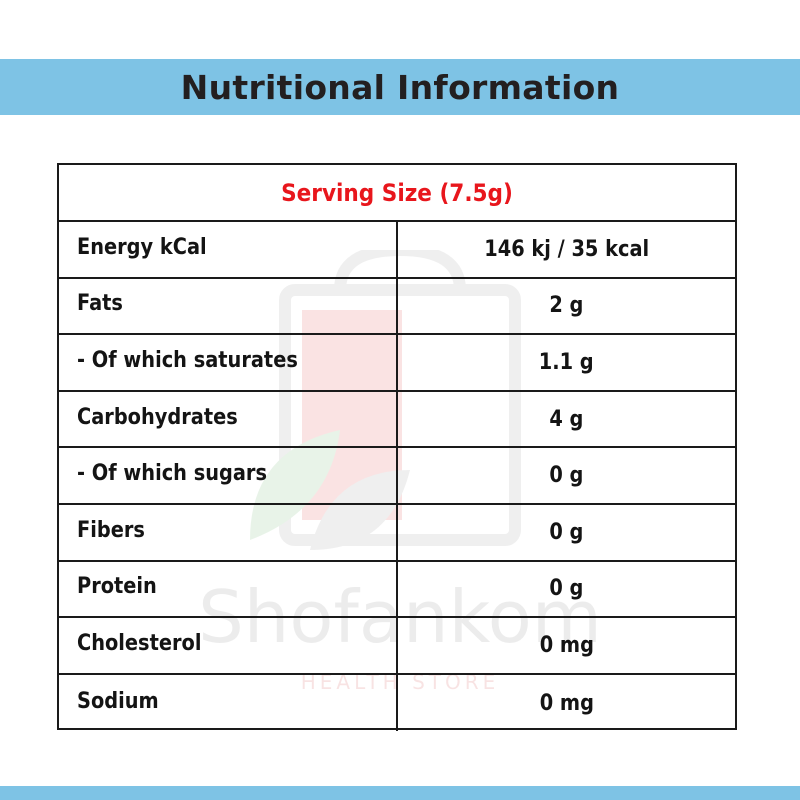  I want to click on nutrient-label: - Of which sugars, so click(228, 475).